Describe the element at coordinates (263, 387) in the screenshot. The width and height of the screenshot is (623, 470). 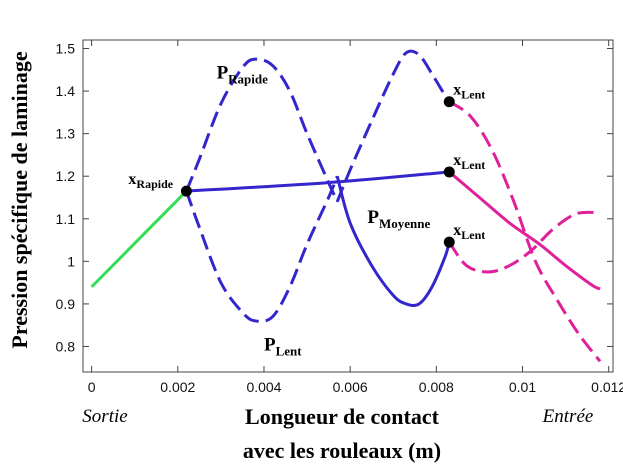
I see `x-tick-label: 0.004` at that location.